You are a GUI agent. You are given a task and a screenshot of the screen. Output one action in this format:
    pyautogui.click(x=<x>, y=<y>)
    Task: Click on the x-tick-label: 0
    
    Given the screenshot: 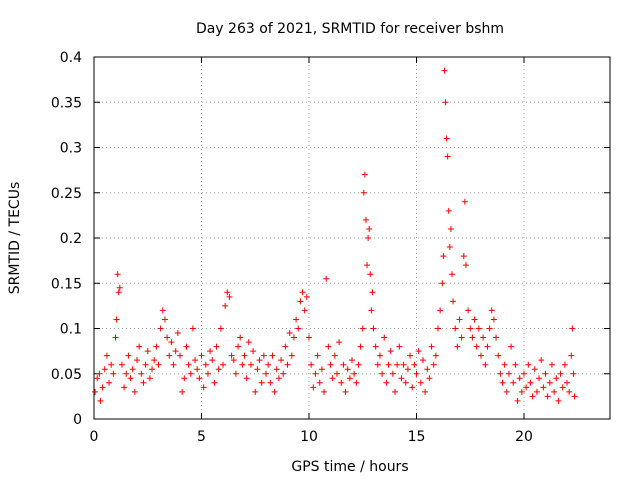 What is the action you would take?
    pyautogui.click(x=94, y=437)
    